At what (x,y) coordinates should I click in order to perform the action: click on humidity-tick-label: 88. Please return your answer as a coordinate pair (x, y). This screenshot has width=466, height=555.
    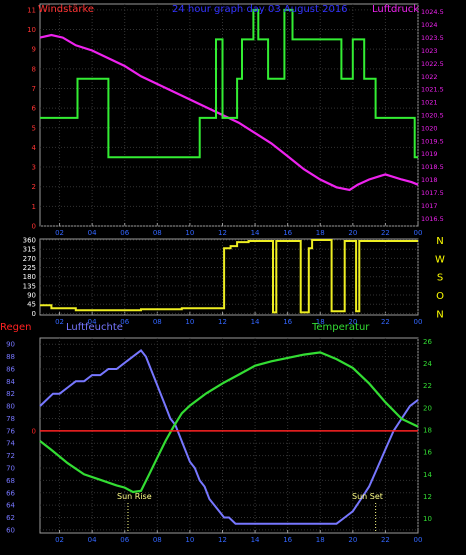
    Looking at the image, I should click on (10, 357).